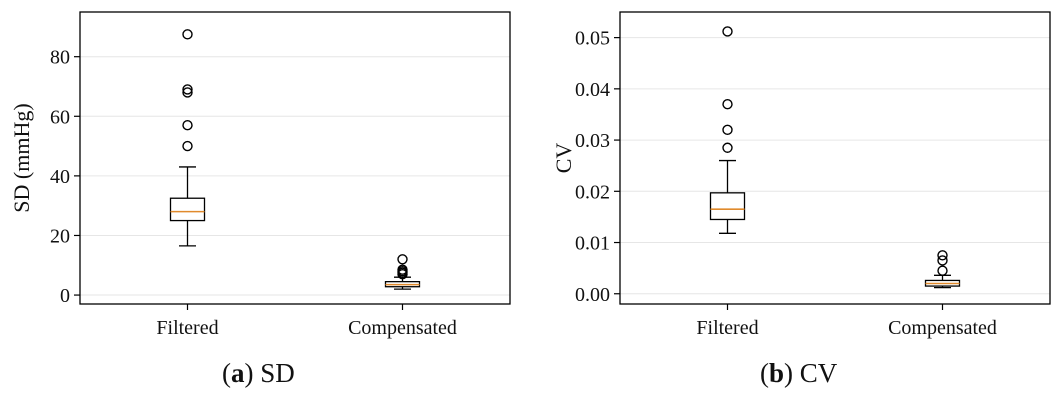 Image resolution: width=1063 pixels, height=401 pixels. Describe the element at coordinates (563, 158) in the screenshot. I see `y-axis-label: CV` at that location.